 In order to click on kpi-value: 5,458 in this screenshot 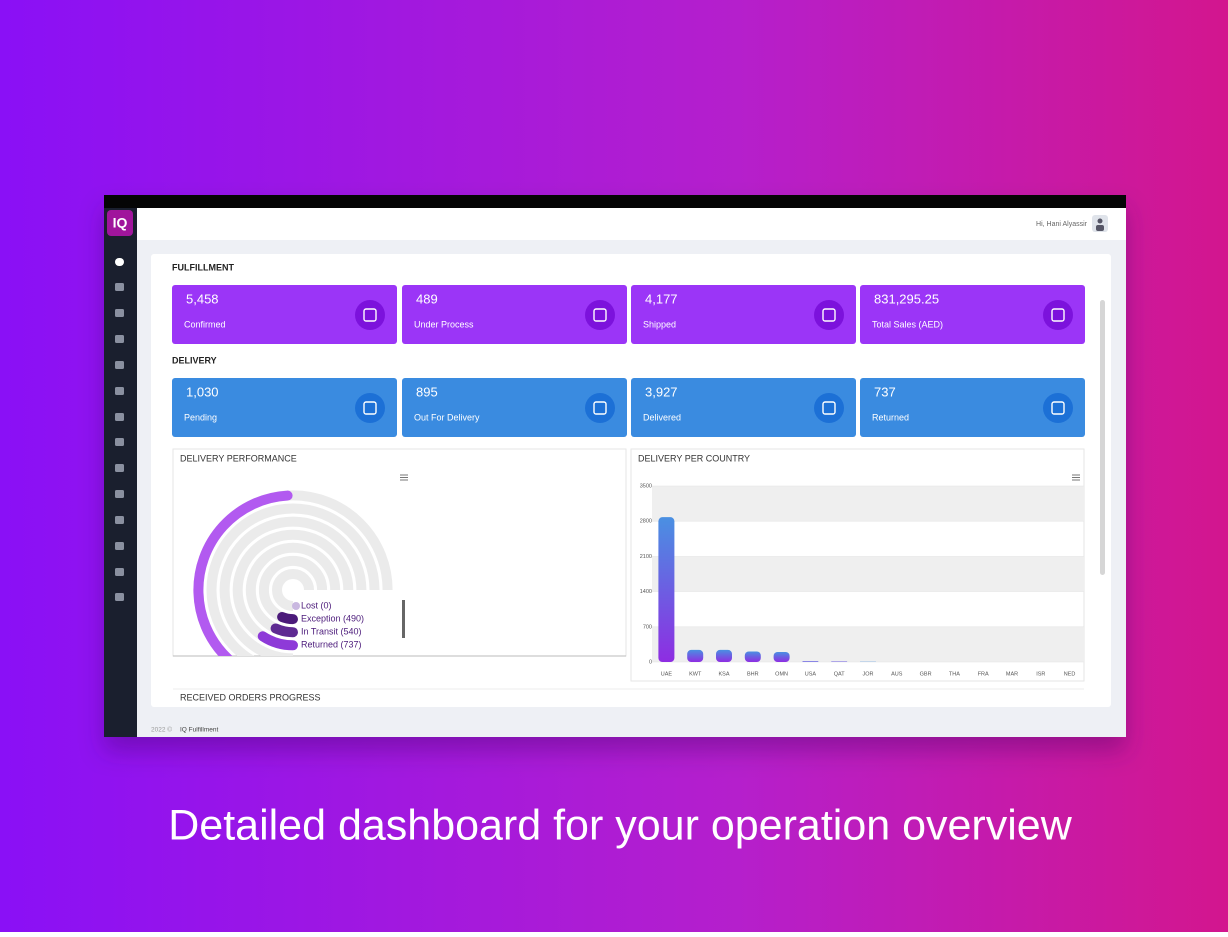, I will do `click(202, 298)`.